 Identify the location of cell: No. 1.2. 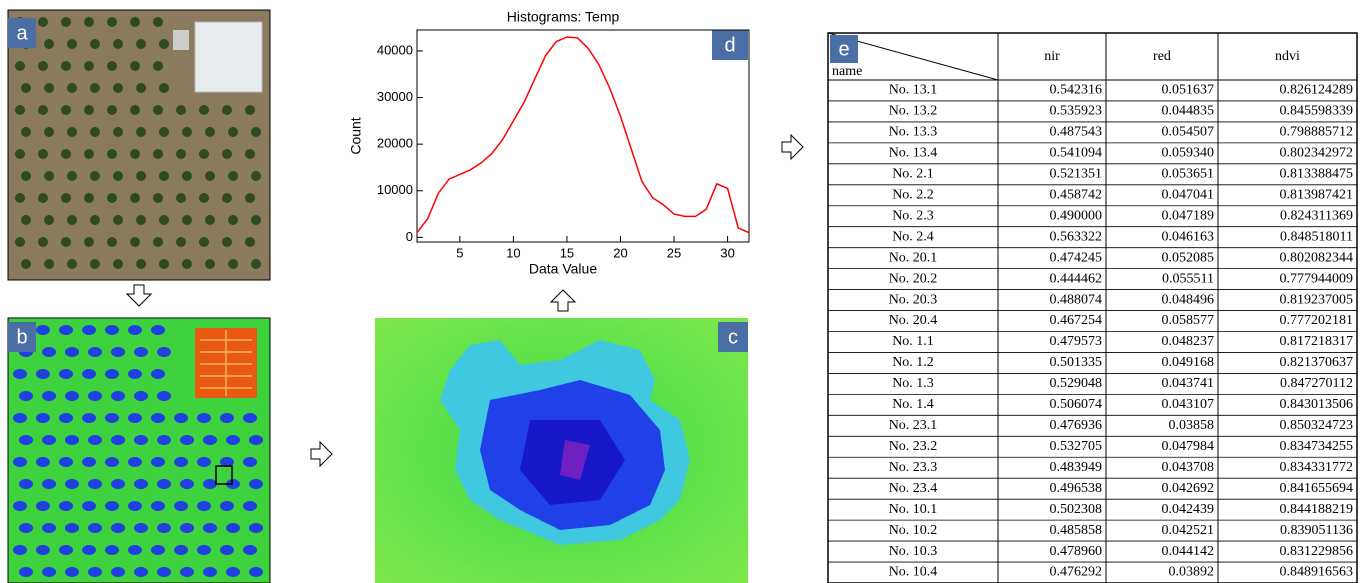
(913, 362).